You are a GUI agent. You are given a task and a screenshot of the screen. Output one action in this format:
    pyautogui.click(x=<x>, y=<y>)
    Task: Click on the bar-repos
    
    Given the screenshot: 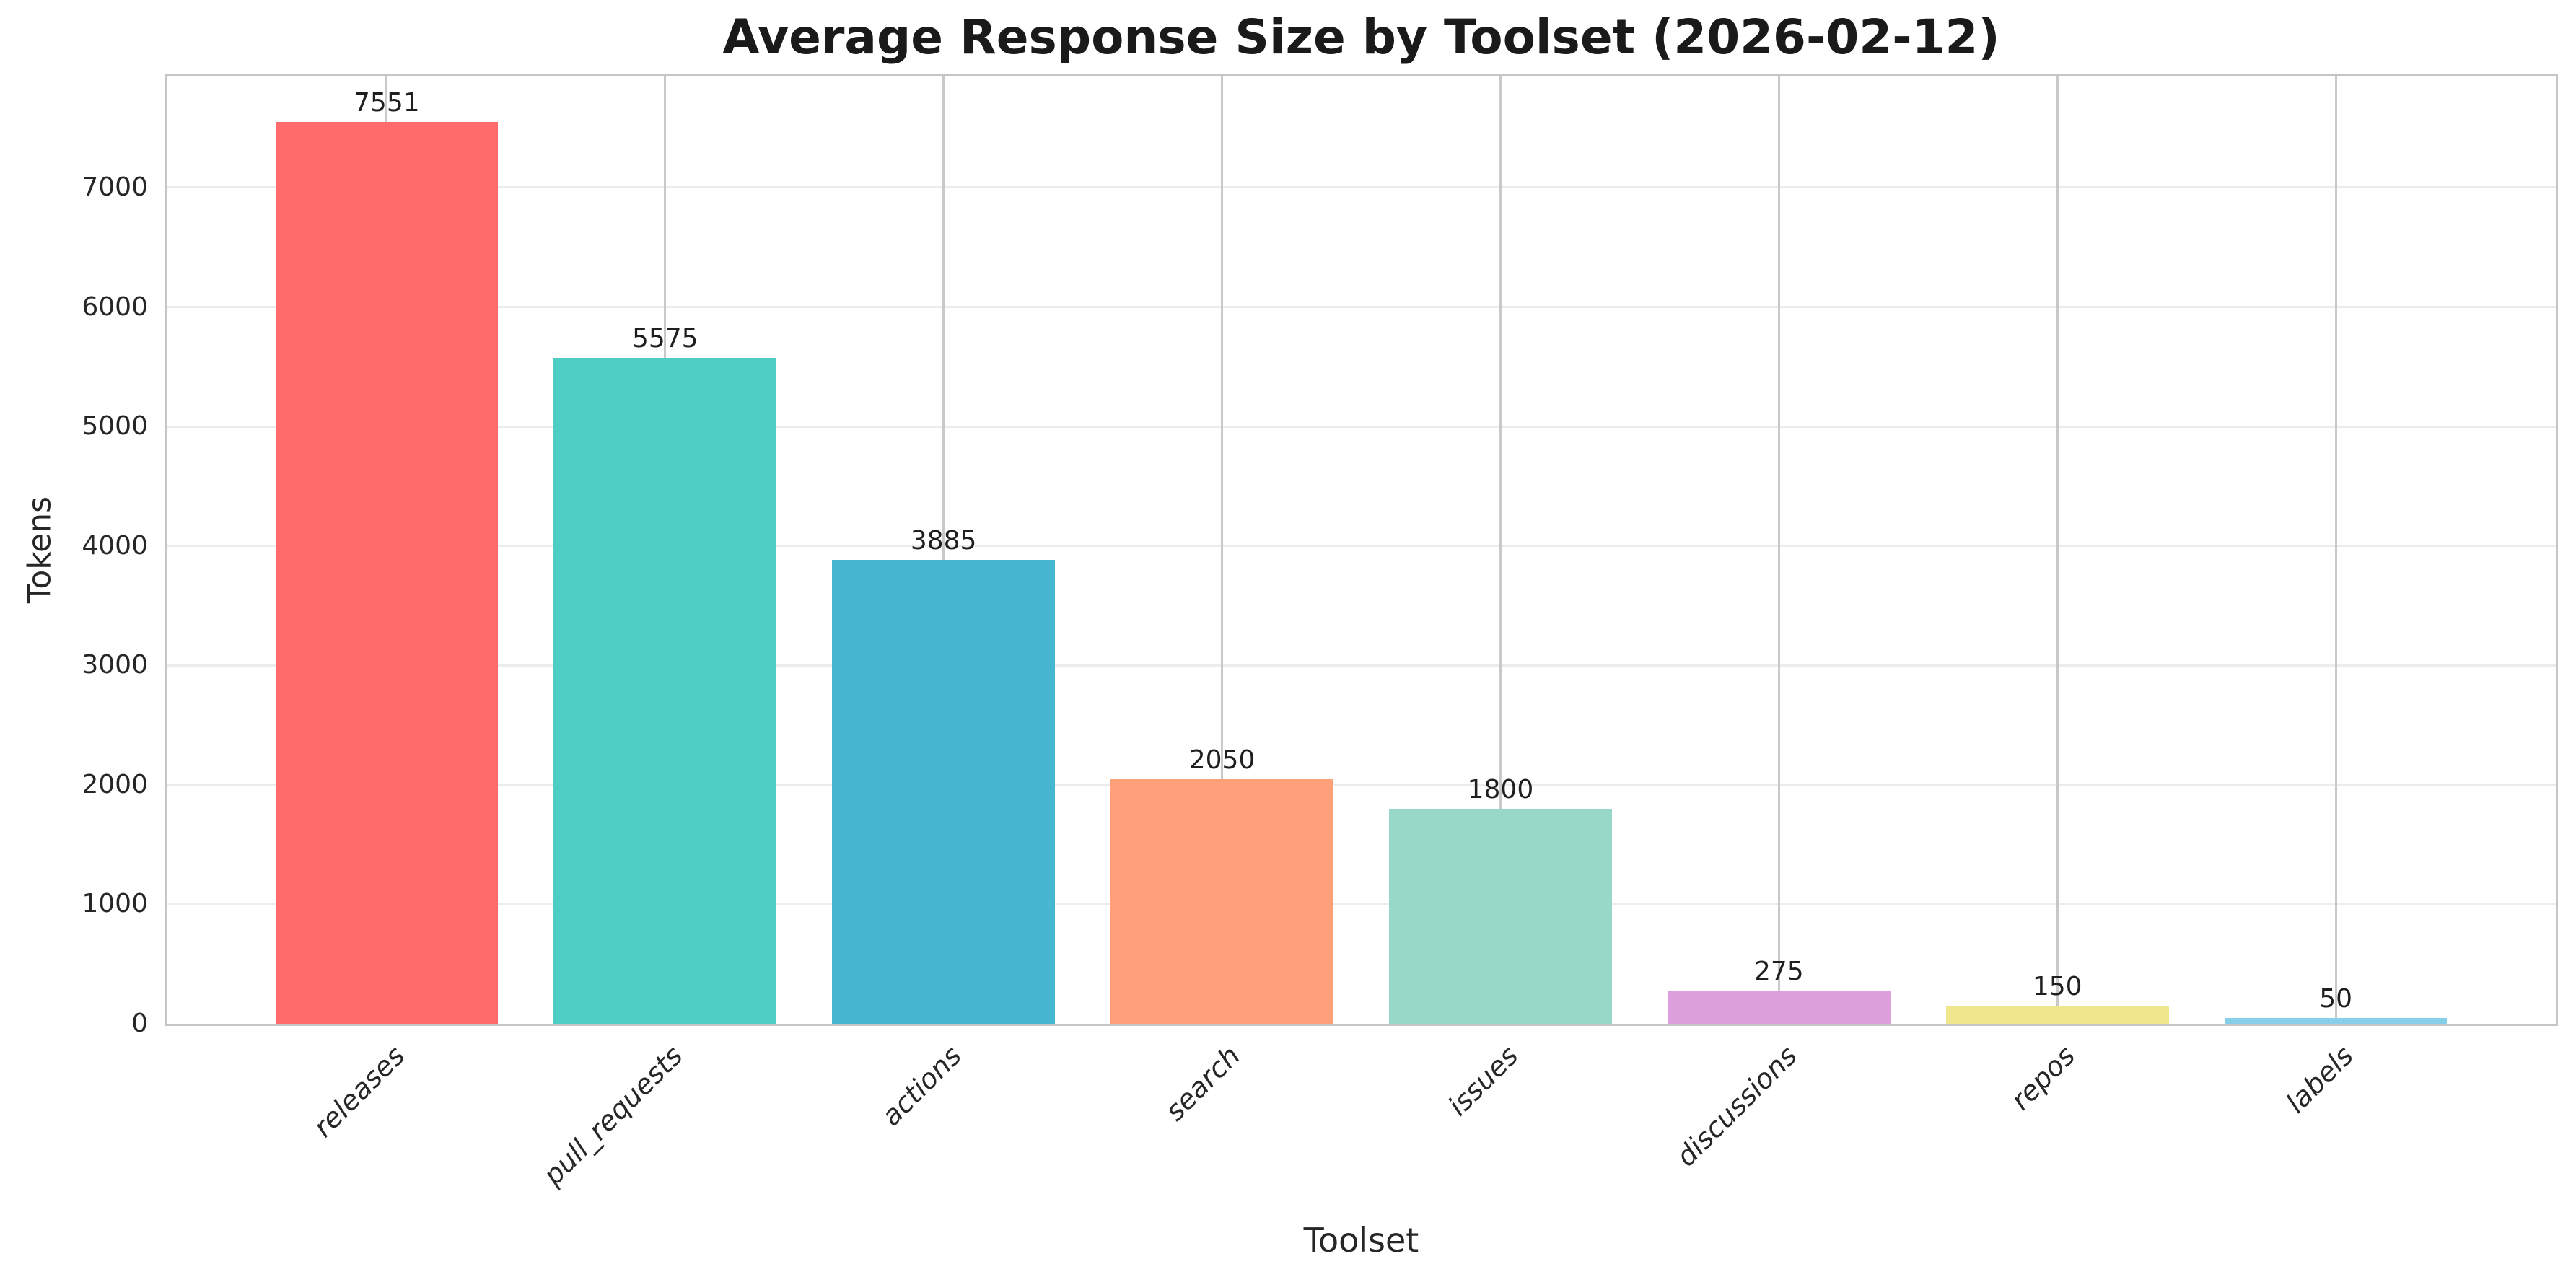 What is the action you would take?
    pyautogui.click(x=2057, y=1015)
    